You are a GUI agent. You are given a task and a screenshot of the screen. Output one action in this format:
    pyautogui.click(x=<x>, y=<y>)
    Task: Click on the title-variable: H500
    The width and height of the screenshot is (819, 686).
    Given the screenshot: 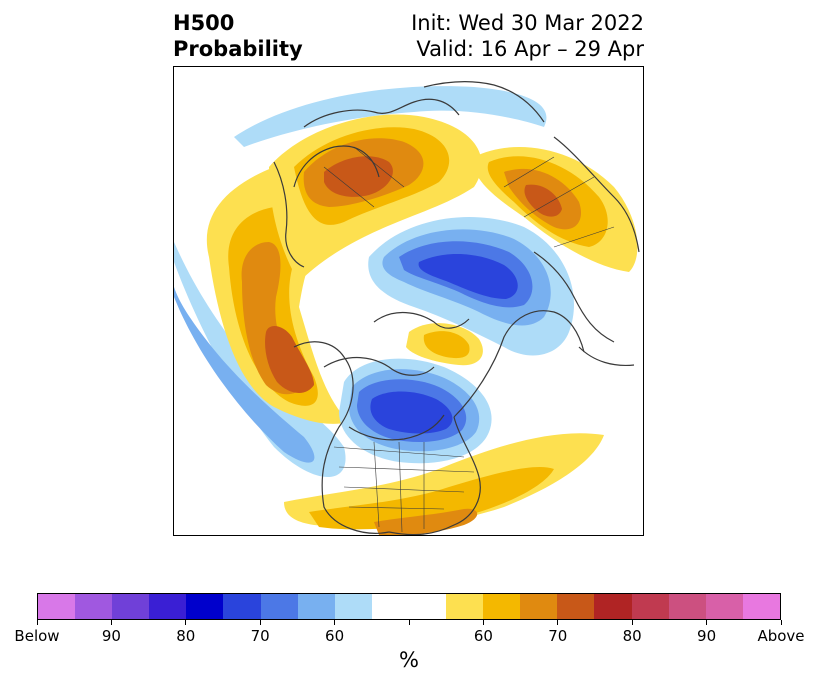 What is the action you would take?
    pyautogui.click(x=204, y=23)
    